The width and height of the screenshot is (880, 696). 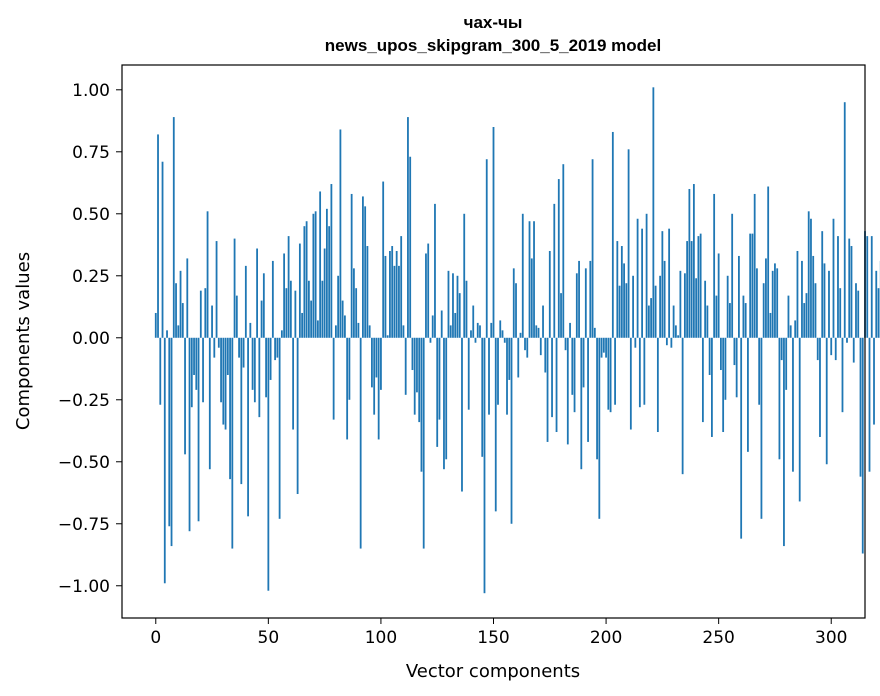 What do you see at coordinates (718, 638) in the screenshot?
I see `x-tick-label: 250` at bounding box center [718, 638].